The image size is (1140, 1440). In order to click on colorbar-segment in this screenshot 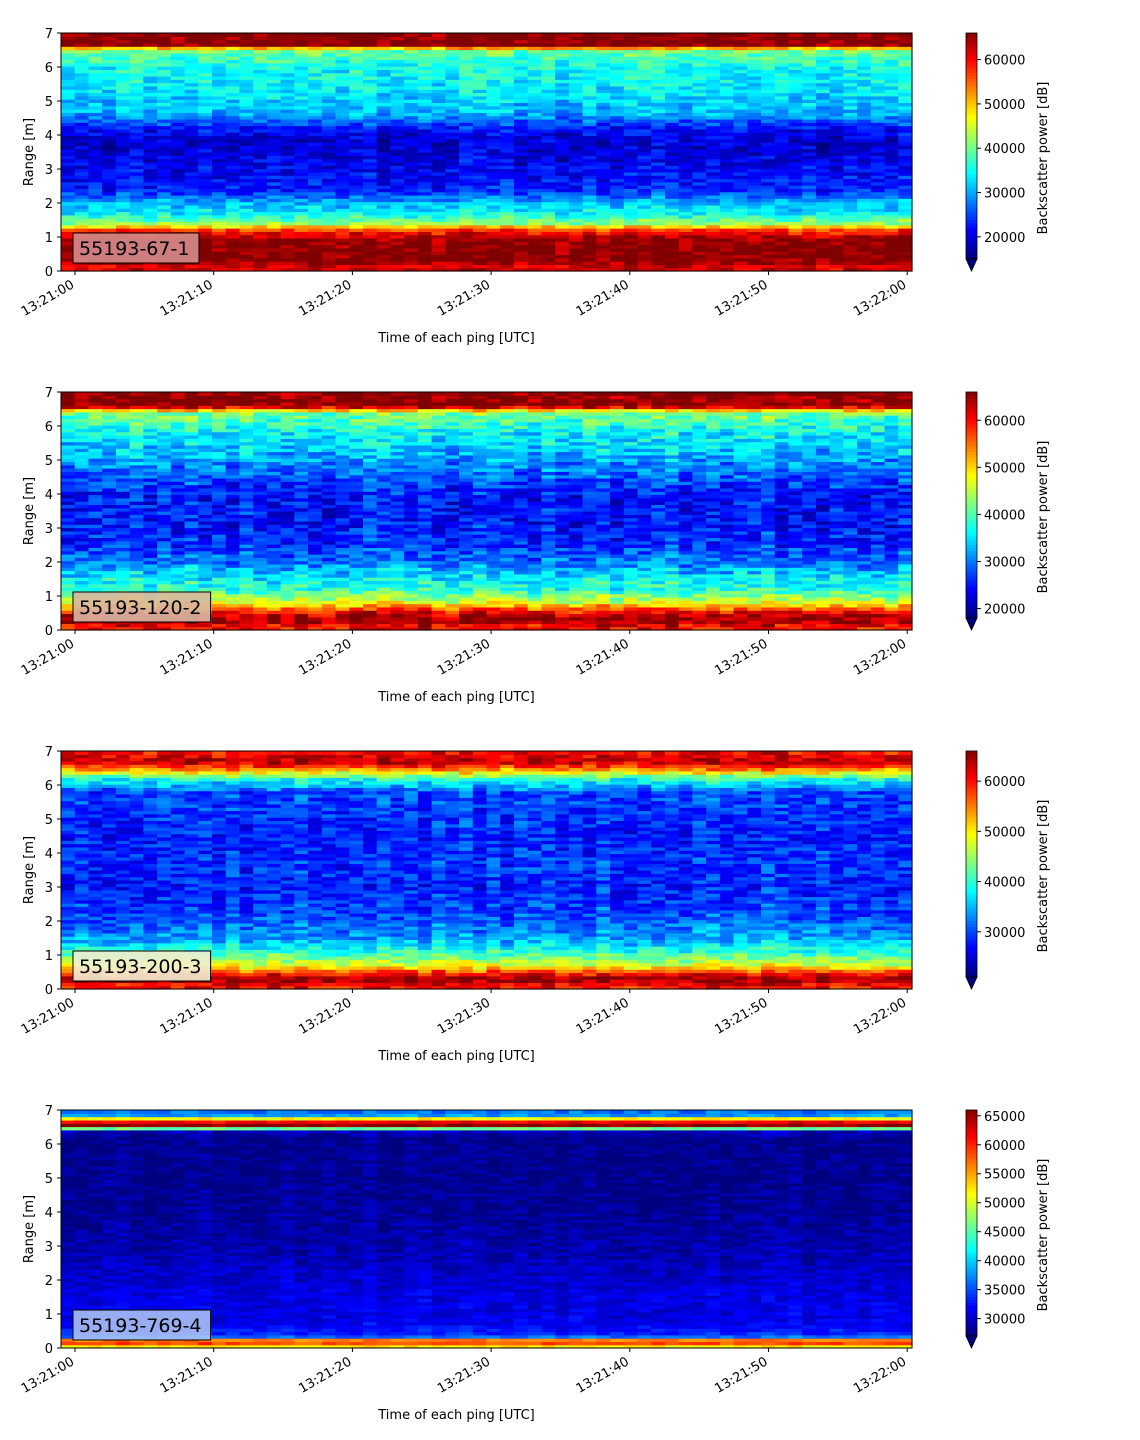, I will do `click(971, 34)`.